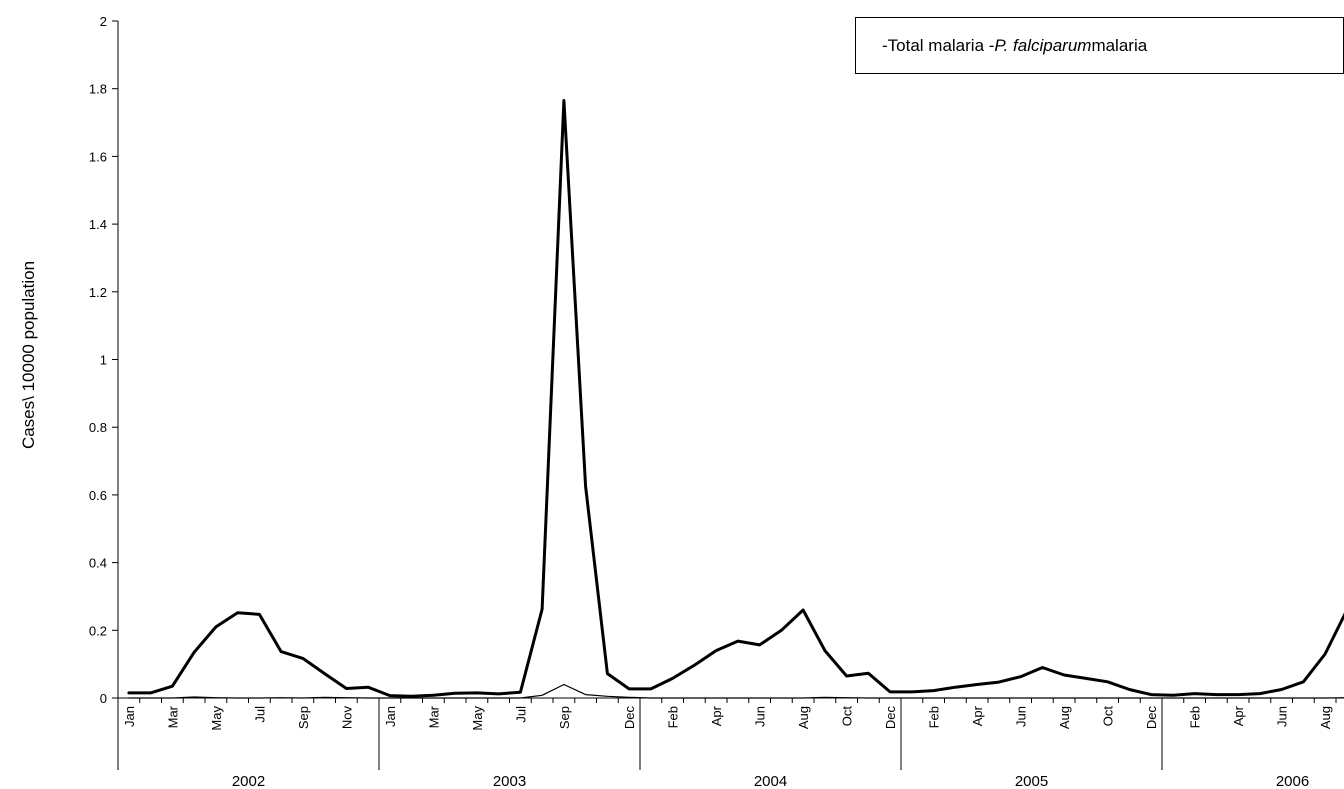 The width and height of the screenshot is (1344, 789). Describe the element at coordinates (103, 21) in the screenshot. I see `y-tick-label: 2` at that location.